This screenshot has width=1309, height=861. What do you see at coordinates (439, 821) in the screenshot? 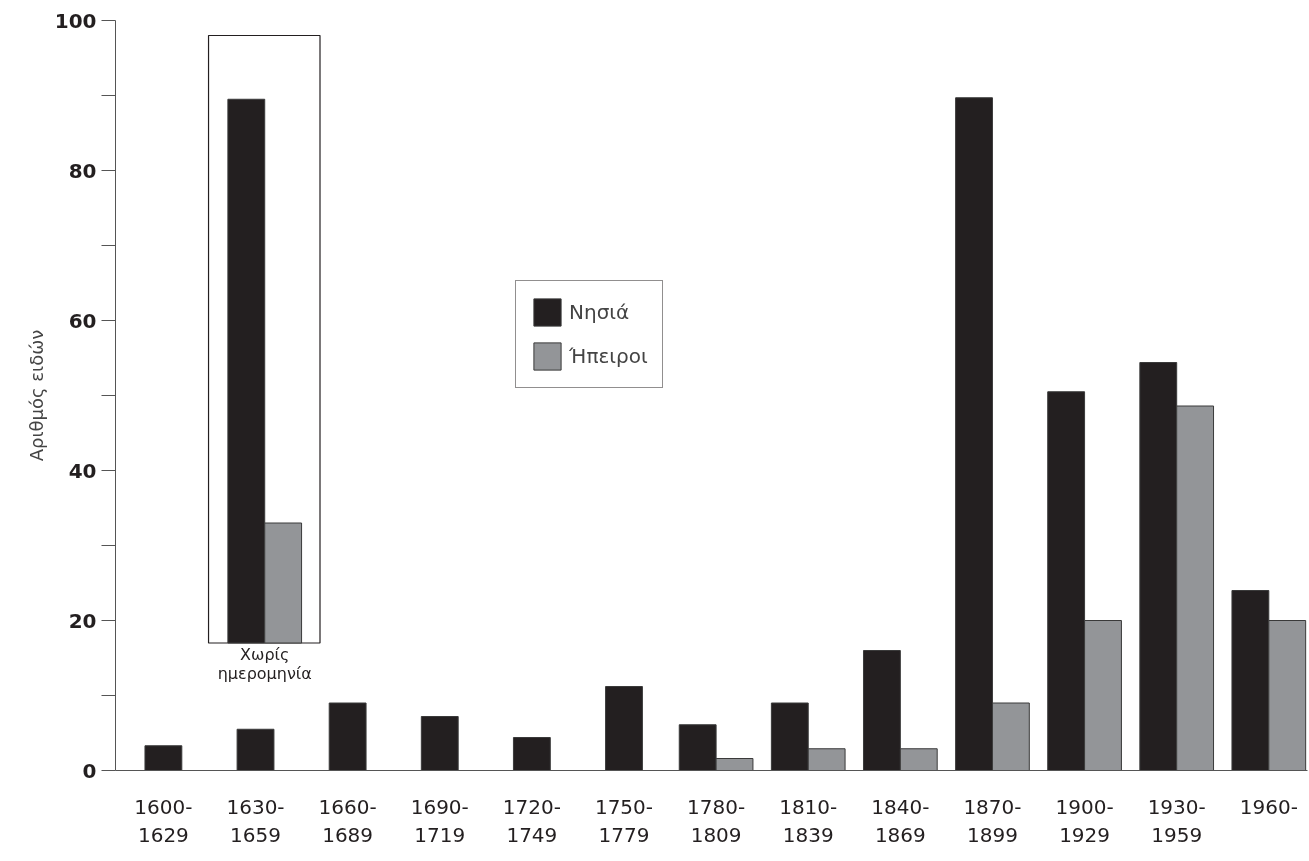
I see `x-tick-label: 1690-1719` at bounding box center [439, 821].